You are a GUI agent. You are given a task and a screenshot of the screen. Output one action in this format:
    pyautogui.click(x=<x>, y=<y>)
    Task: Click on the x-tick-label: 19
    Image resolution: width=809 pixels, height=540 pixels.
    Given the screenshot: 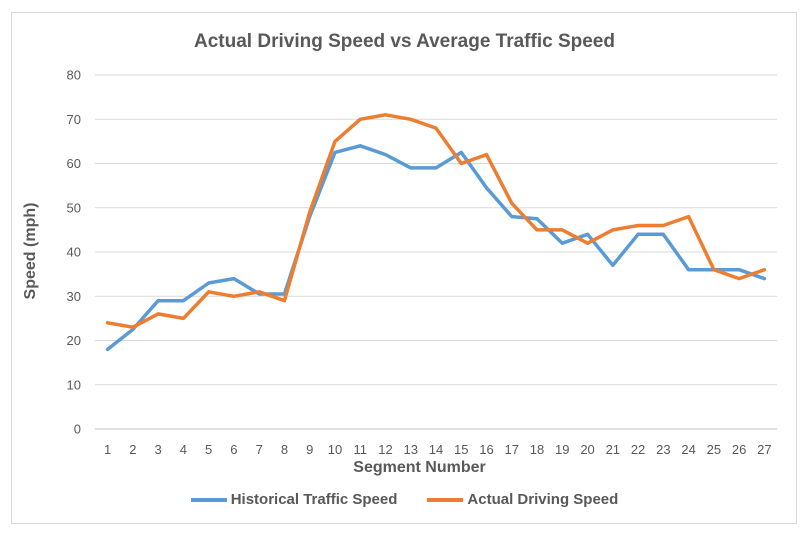 What is the action you would take?
    pyautogui.click(x=562, y=449)
    